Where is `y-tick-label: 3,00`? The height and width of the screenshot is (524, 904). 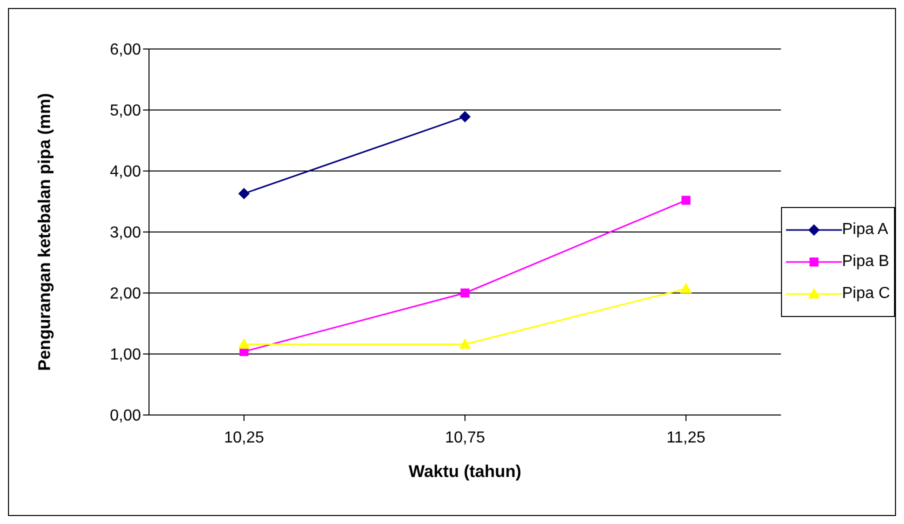
y-tick-label: 3,00 is located at coordinates (126, 233).